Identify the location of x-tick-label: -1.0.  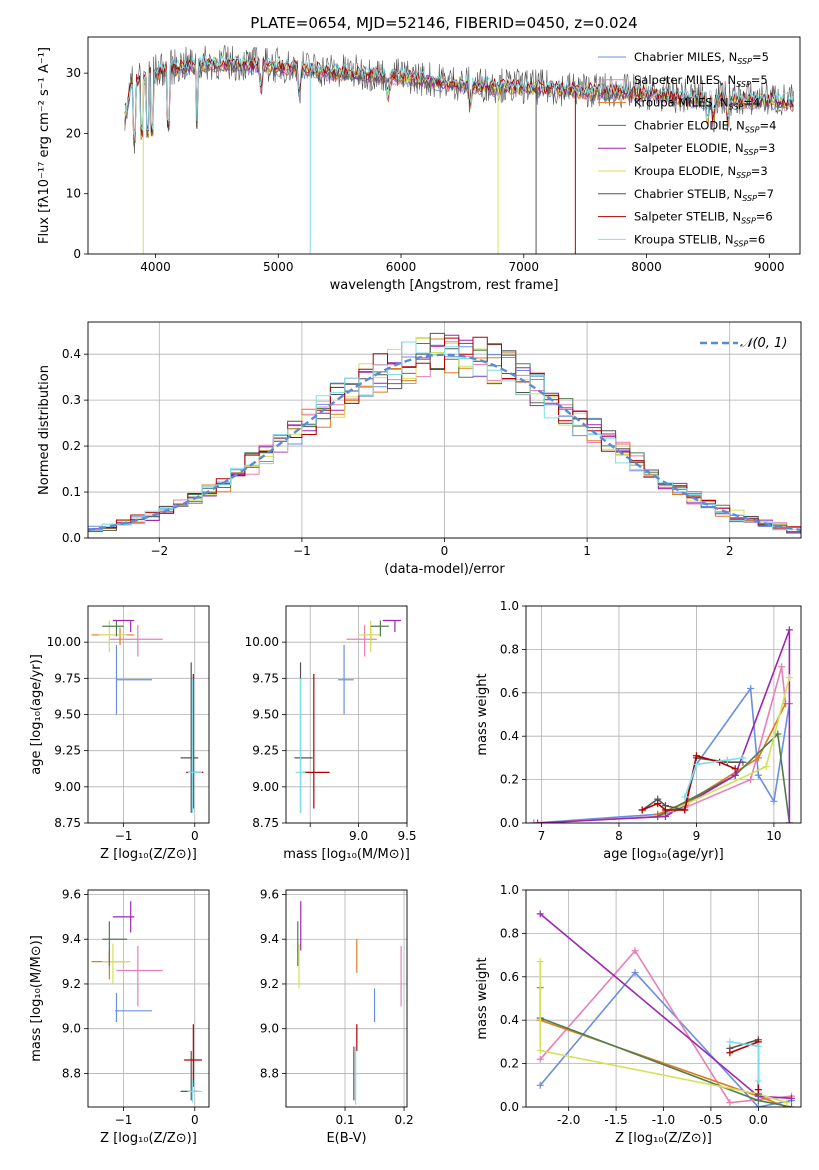
(663, 1120).